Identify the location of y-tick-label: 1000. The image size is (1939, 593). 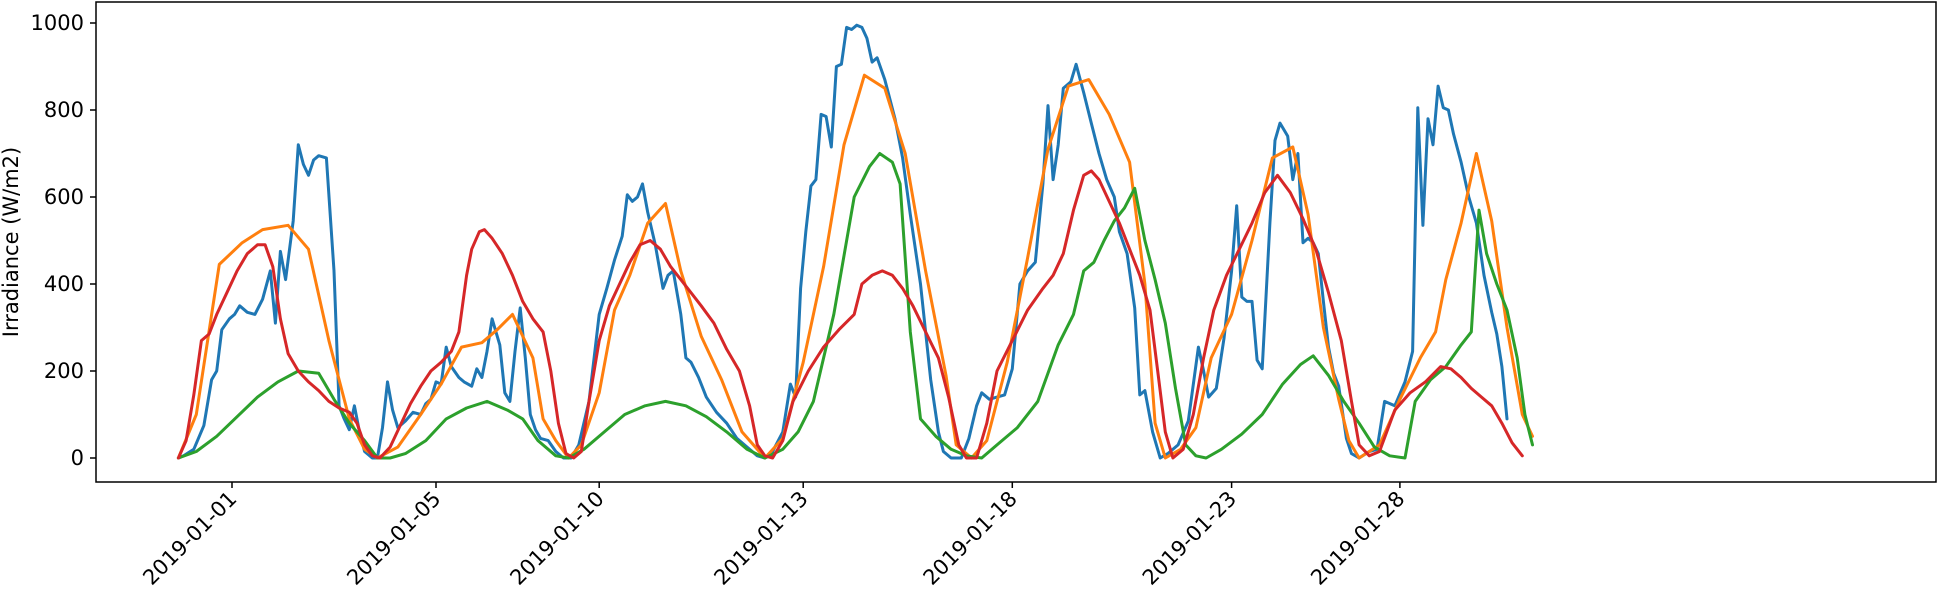
(57, 23).